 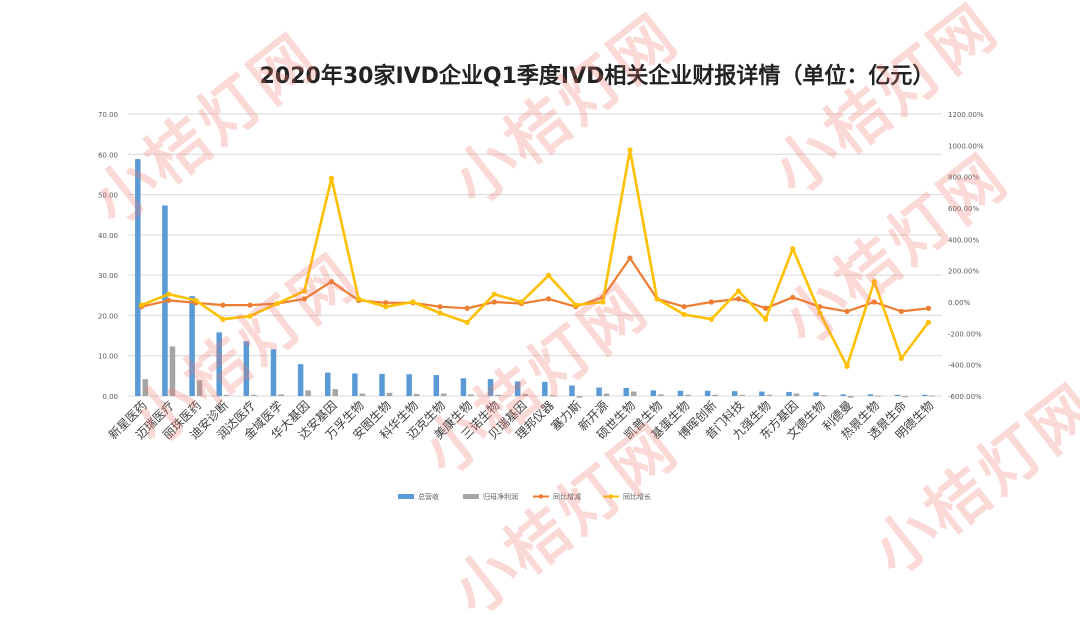 What do you see at coordinates (597, 76) in the screenshot?
I see `chart-title: 2020年30家IVD企业Q1季度IVD相关企业财报详情（单位：亿元）` at bounding box center [597, 76].